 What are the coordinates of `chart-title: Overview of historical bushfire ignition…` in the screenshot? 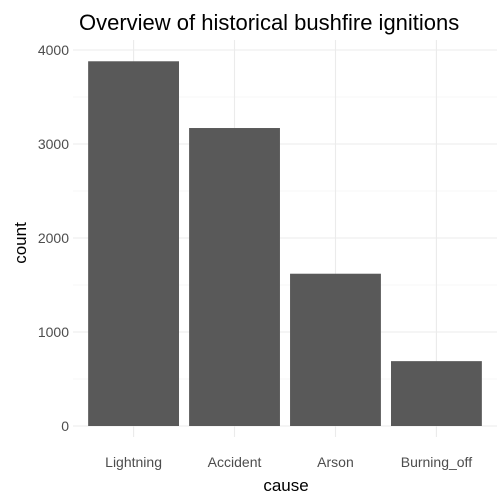 It's located at (269, 22).